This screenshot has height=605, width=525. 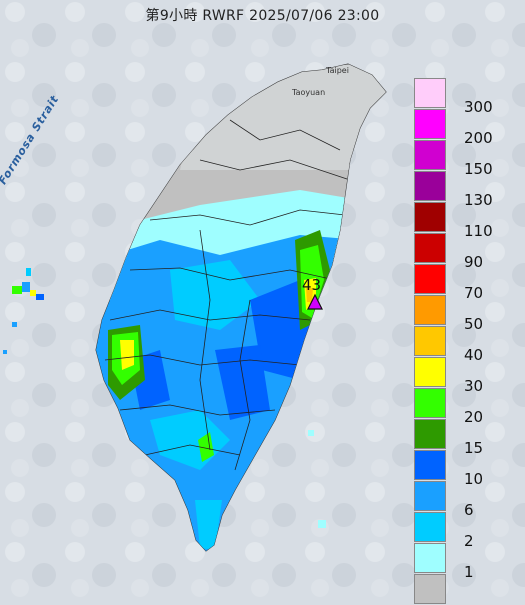 What do you see at coordinates (454, 589) in the screenshot?
I see `legend-entry` at bounding box center [454, 589].